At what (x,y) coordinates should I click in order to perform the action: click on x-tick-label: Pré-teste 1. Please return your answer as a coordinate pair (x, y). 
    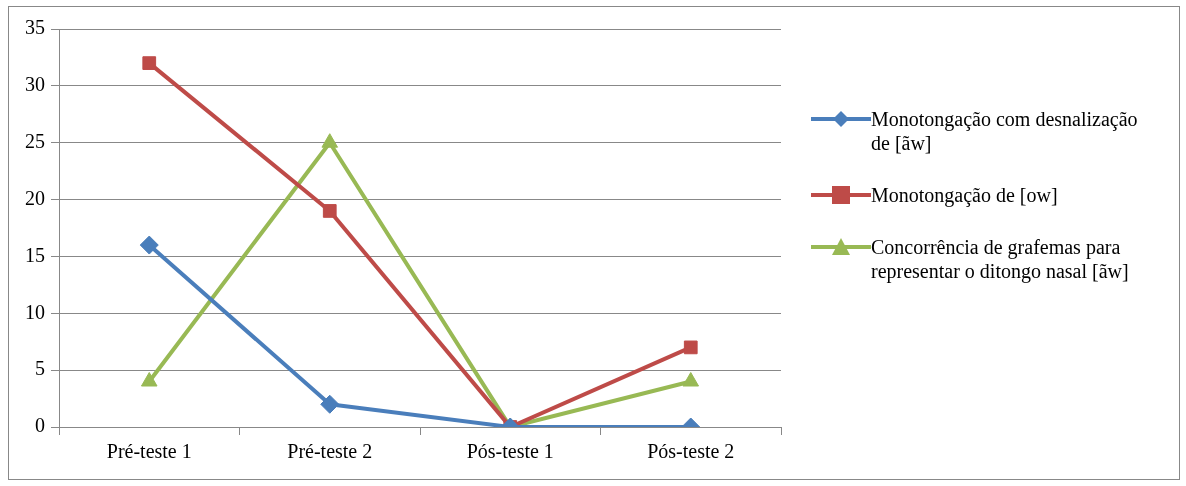
    Looking at the image, I should click on (149, 451).